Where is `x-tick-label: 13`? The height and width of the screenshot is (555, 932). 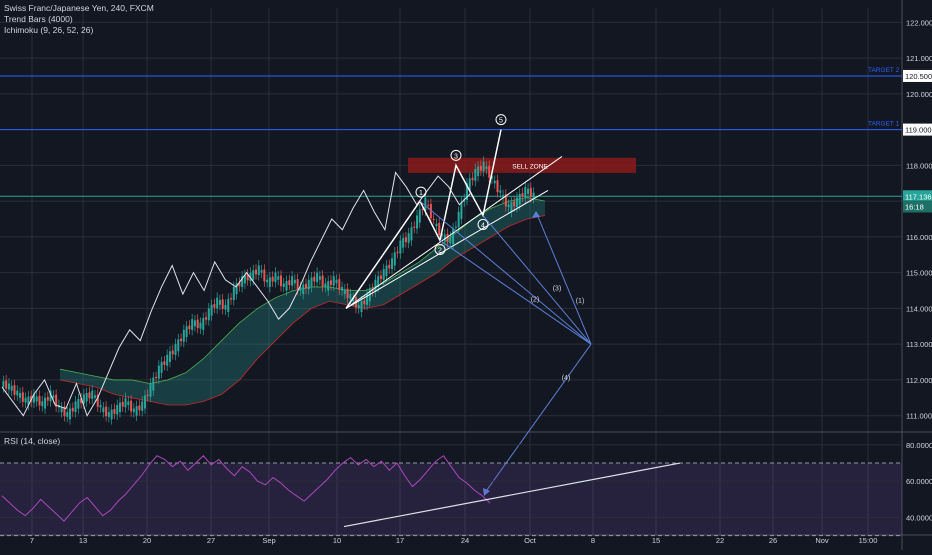 x-tick-label: 13 is located at coordinates (83, 540).